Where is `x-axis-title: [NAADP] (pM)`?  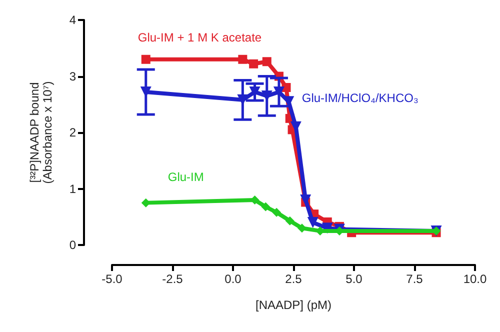 x-axis-title: [NAADP] (pM) is located at coordinates (293, 305).